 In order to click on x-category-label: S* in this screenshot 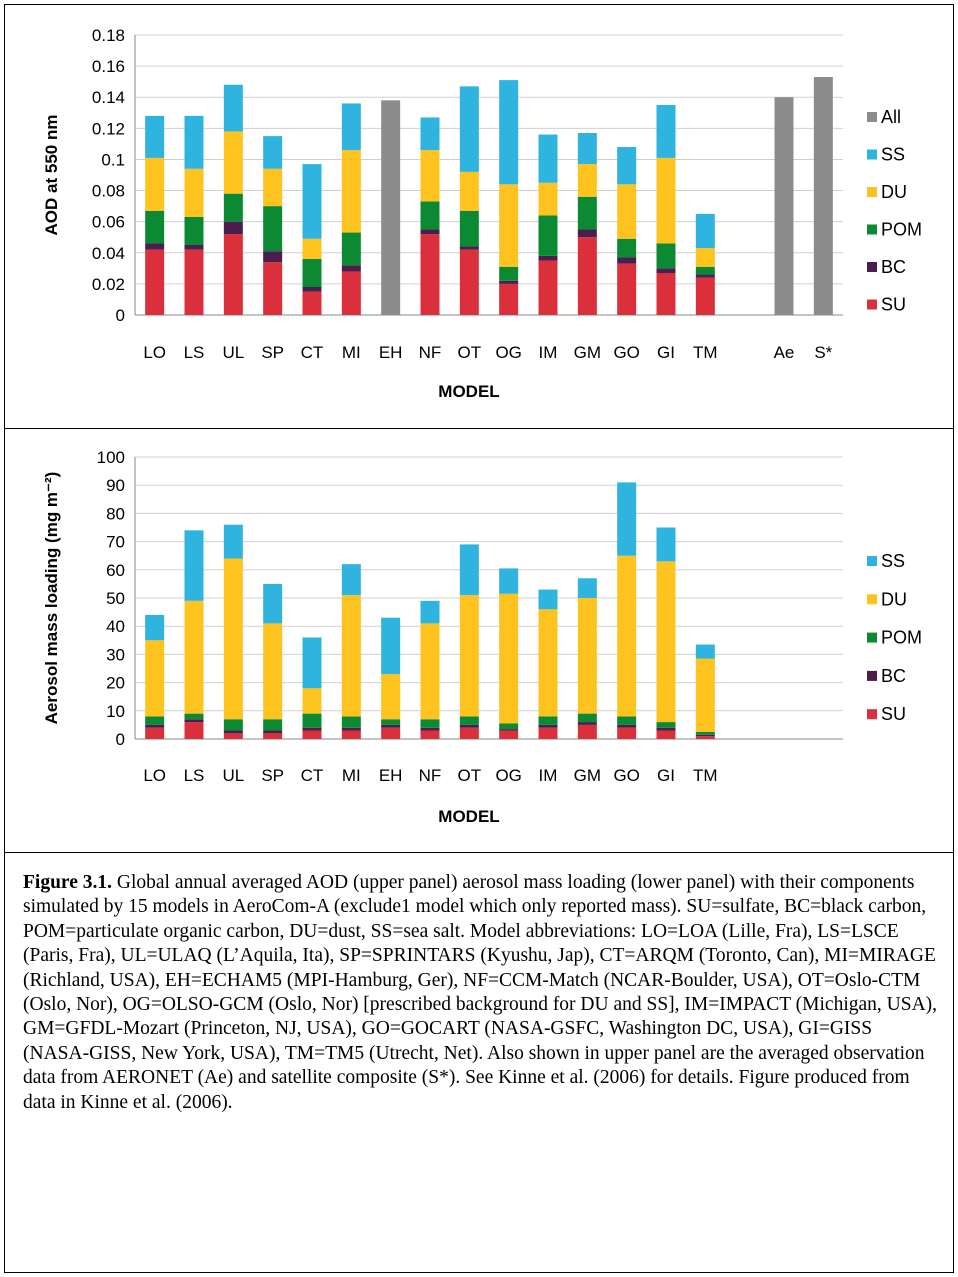, I will do `click(823, 352)`.